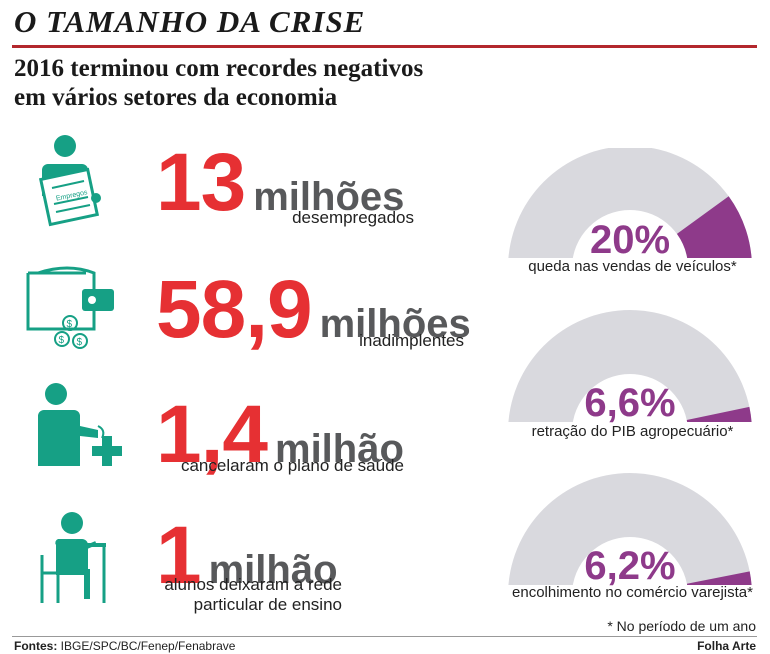  Describe the element at coordinates (292, 465) in the screenshot. I see `stat-description: cancelaram o plano de saúde` at that location.